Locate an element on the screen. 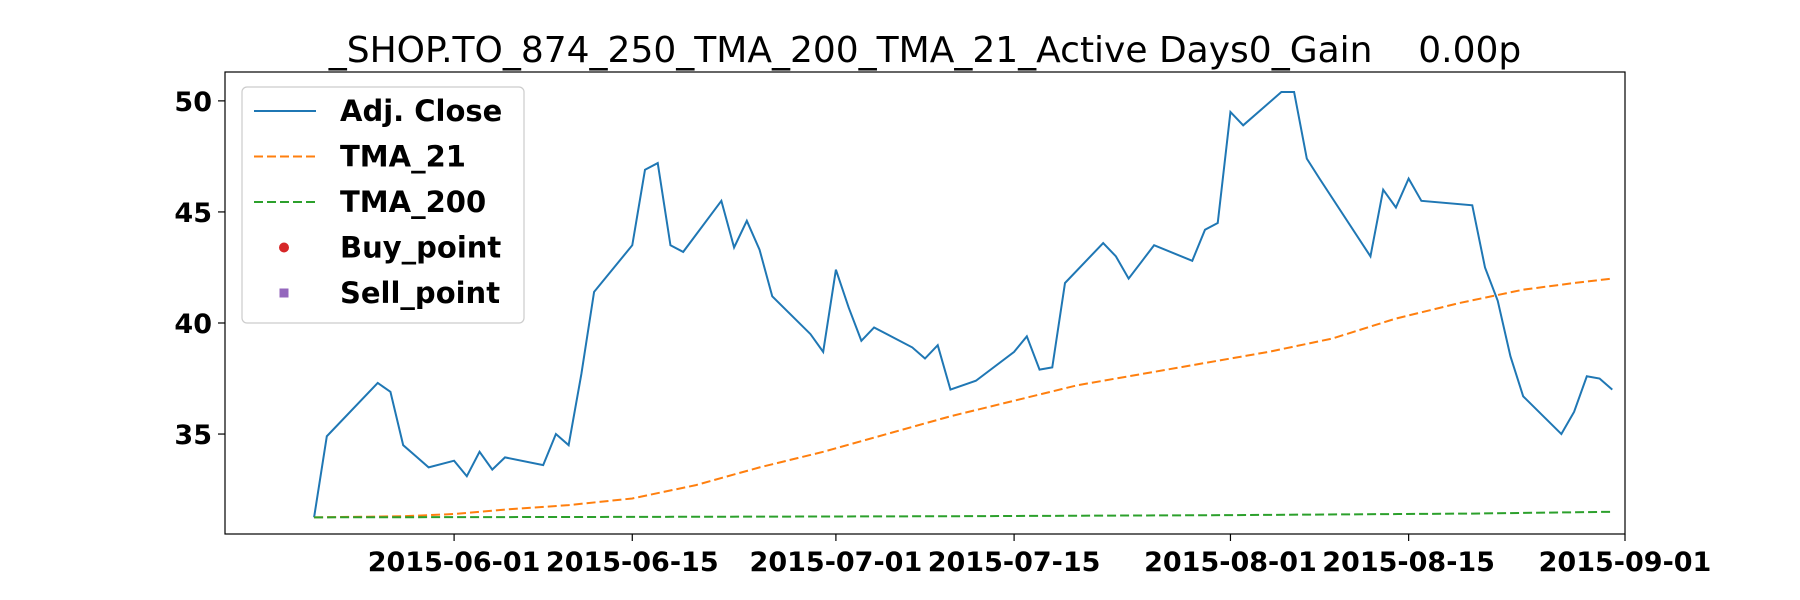 This screenshot has width=1800, height=600. legend-swatch-sell-point is located at coordinates (284, 293).